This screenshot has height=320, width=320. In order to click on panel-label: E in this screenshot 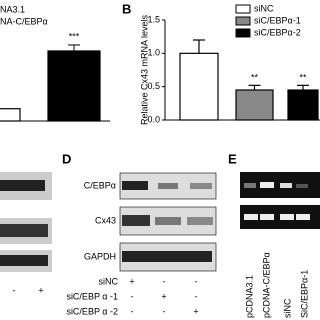, I will do `click(232, 158)`.